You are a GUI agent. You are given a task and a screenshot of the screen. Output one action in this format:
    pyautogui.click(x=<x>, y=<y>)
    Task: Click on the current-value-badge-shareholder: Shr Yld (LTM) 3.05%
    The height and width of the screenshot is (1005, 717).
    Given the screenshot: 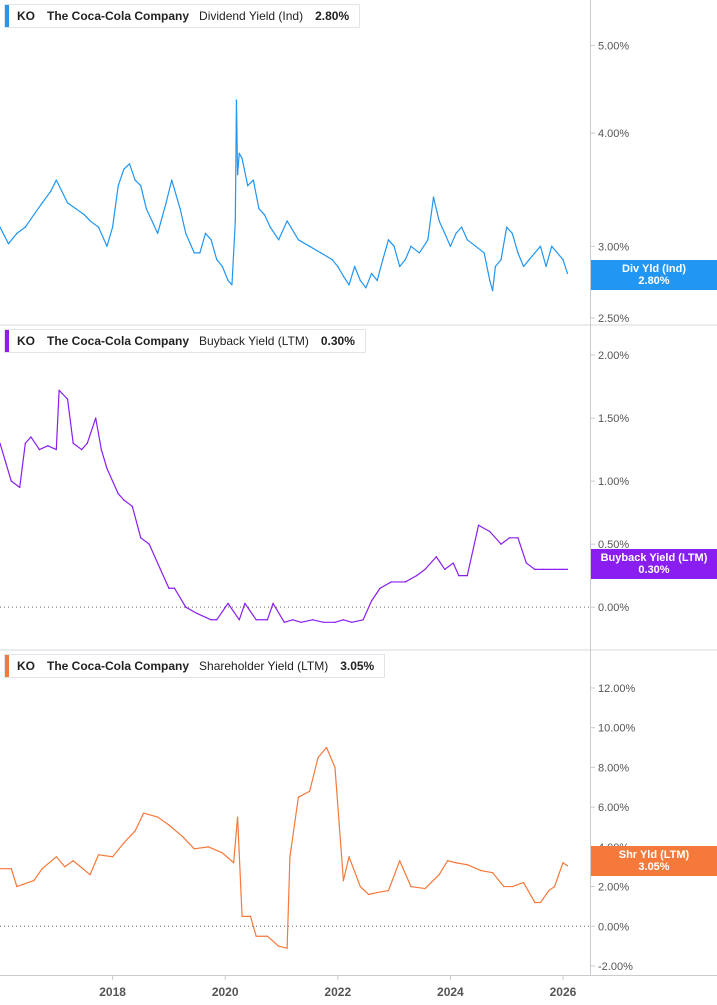 What is the action you would take?
    pyautogui.click(x=654, y=861)
    